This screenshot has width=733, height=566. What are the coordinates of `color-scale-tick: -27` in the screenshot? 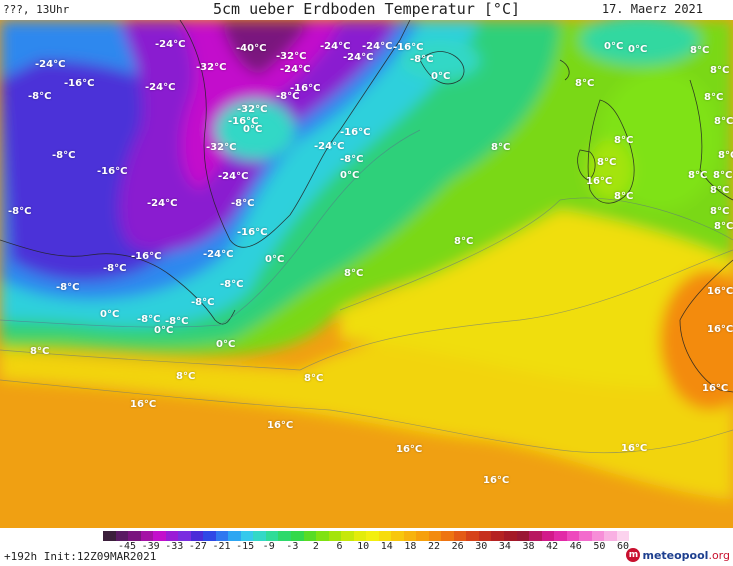 It's located at (197, 546).